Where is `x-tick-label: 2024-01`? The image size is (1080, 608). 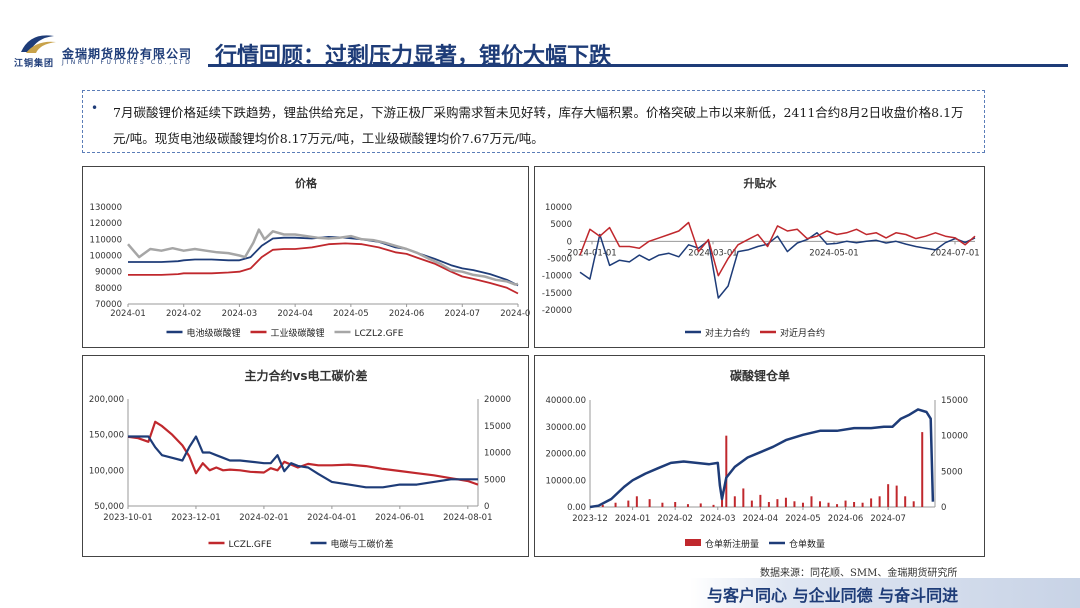 x-tick-label: 2024-01 is located at coordinates (128, 314).